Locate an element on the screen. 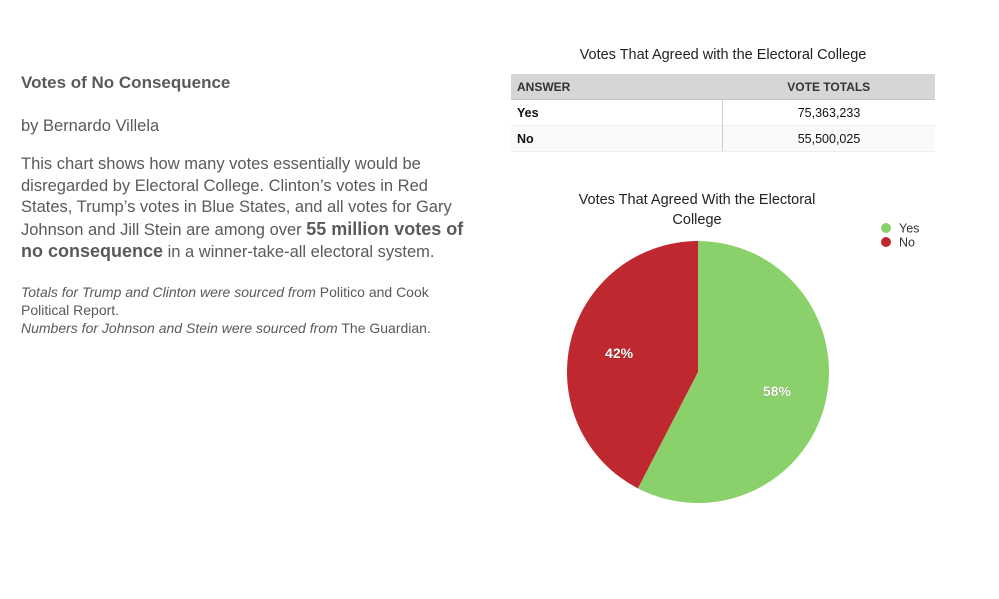 Image resolution: width=999 pixels, height=599 pixels. column-header-answer: ANSWER is located at coordinates (617, 87).